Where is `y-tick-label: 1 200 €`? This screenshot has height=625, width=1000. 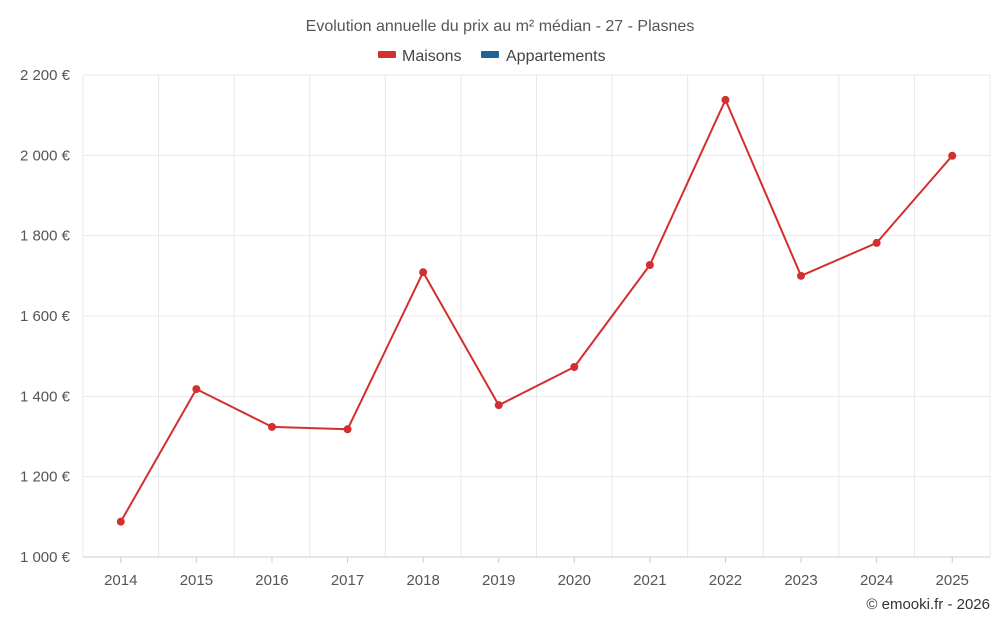 y-tick-label: 1 200 € is located at coordinates (45, 477).